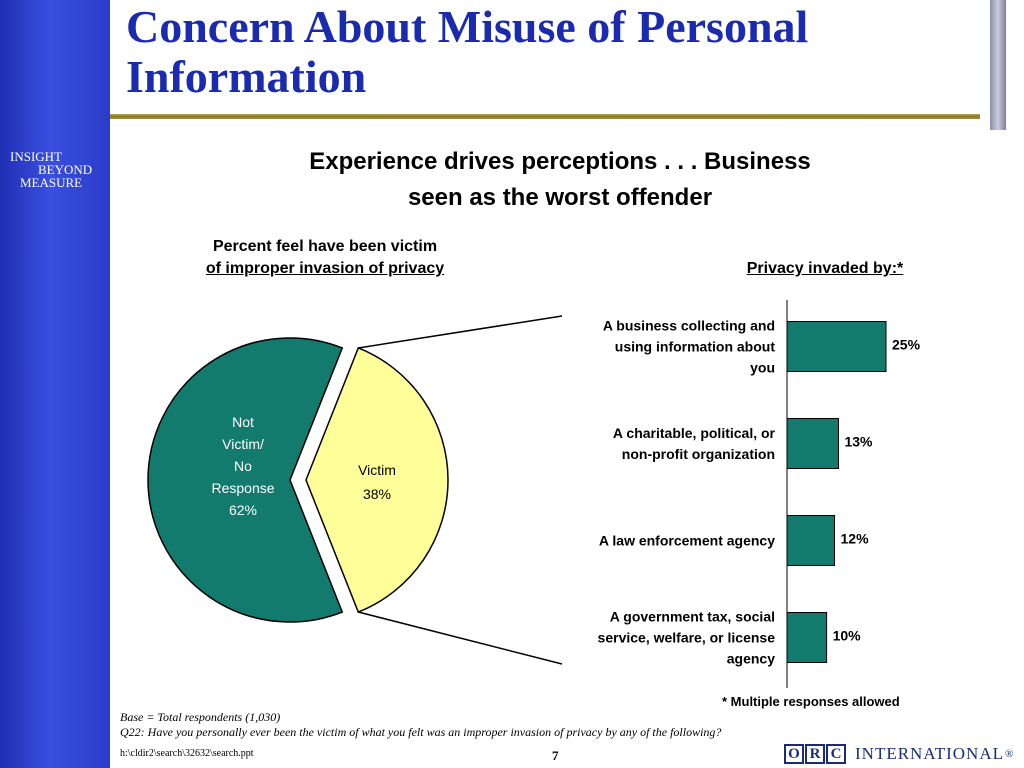 This screenshot has width=1024, height=768. Describe the element at coordinates (751, 659) in the screenshot. I see `bar-category-label-3-2: agency` at that location.